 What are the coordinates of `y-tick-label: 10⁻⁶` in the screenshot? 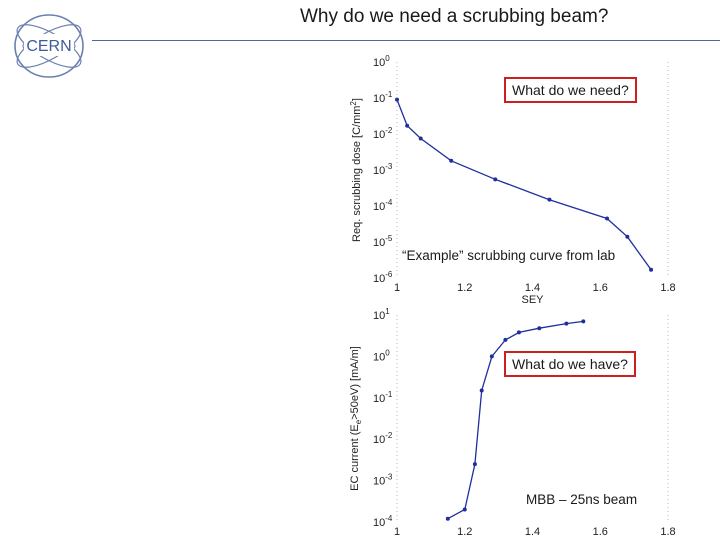 It's located at (383, 277).